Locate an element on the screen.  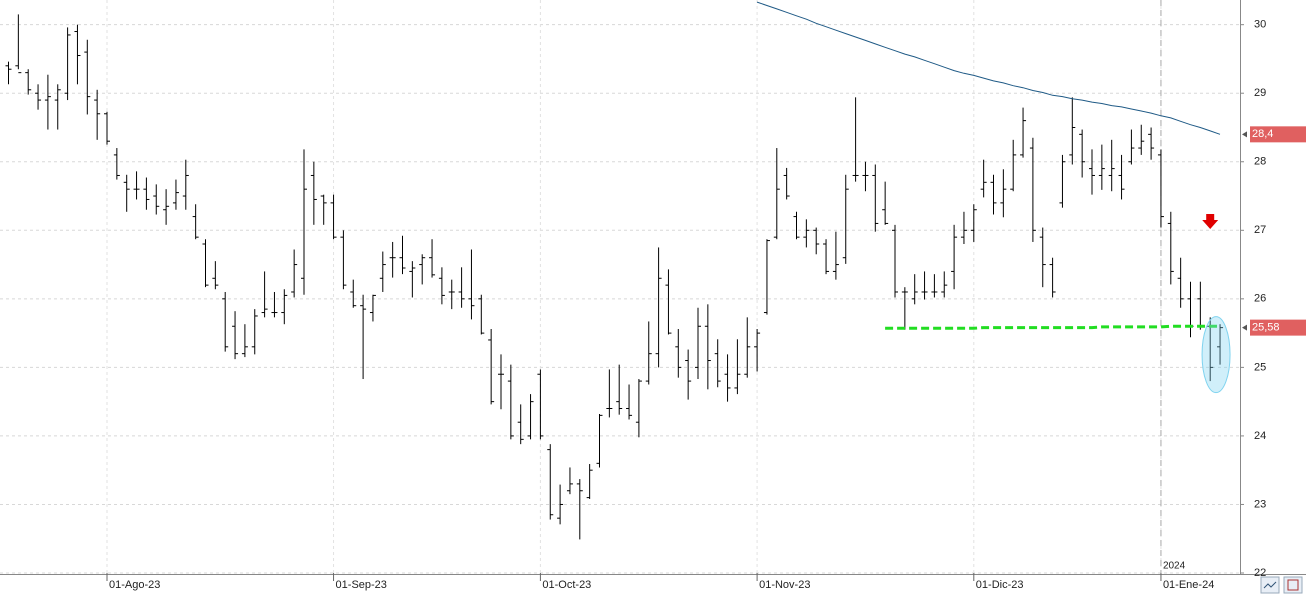
zoom-glyph is located at coordinates (1270, 585).